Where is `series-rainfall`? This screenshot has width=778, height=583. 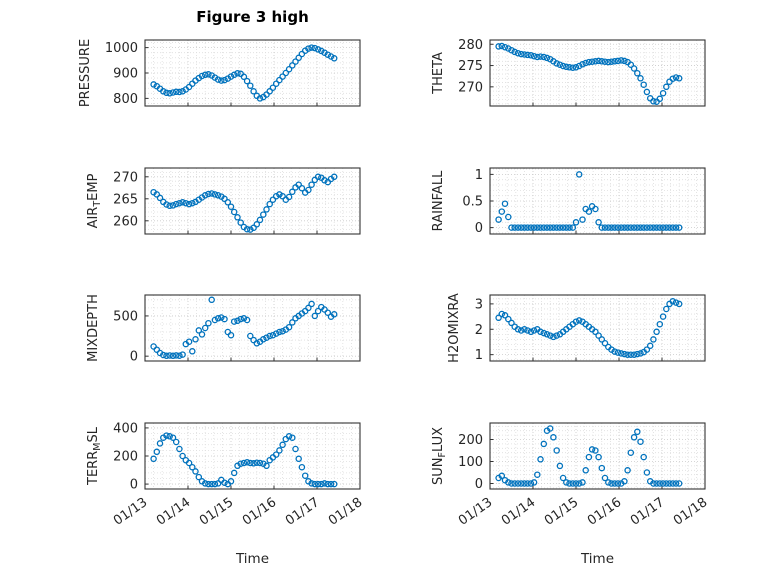 series-rainfall is located at coordinates (589, 201).